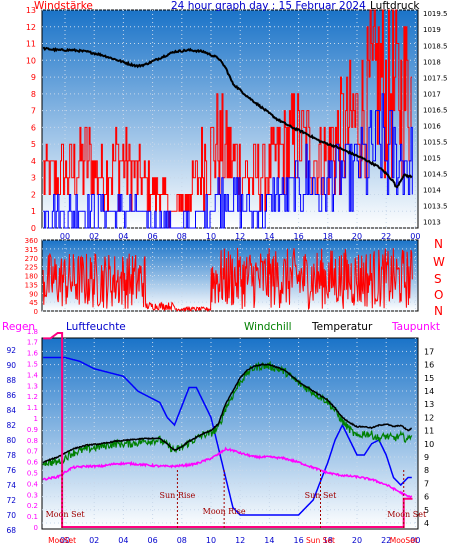  Describe the element at coordinates (227, 280) in the screenshot. I see `panel2-series` at that location.